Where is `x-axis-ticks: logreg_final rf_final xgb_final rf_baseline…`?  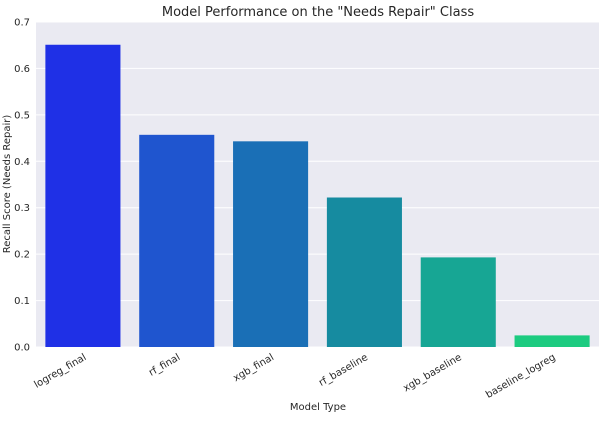
x-axis-ticks: logreg_final rf_final xgb_final rf_baseline… is located at coordinates (295, 376).